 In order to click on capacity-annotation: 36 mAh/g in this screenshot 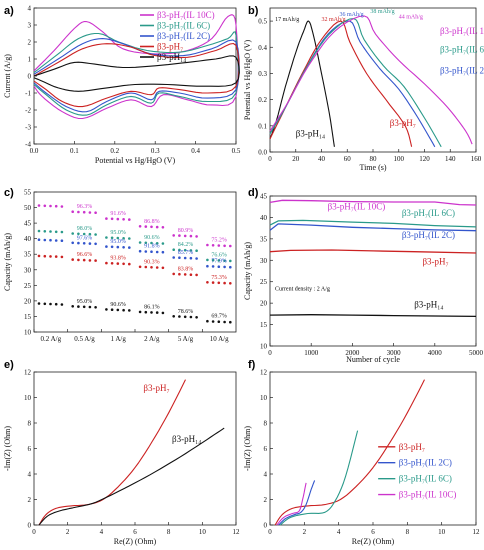, I will do `click(352, 15)`.